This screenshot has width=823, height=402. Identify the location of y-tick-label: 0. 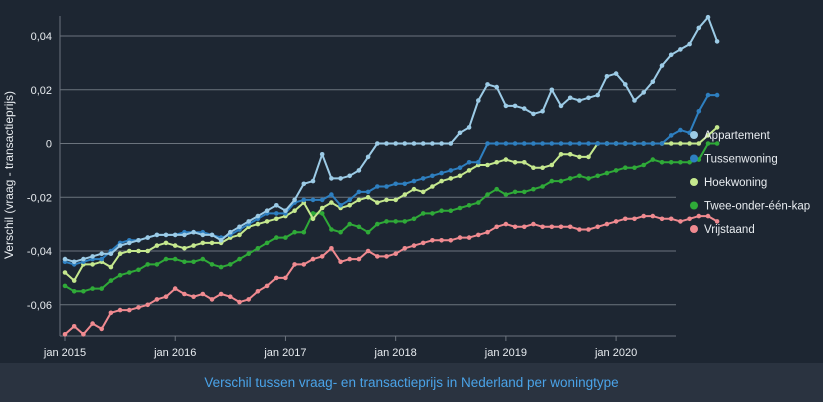
(49, 145).